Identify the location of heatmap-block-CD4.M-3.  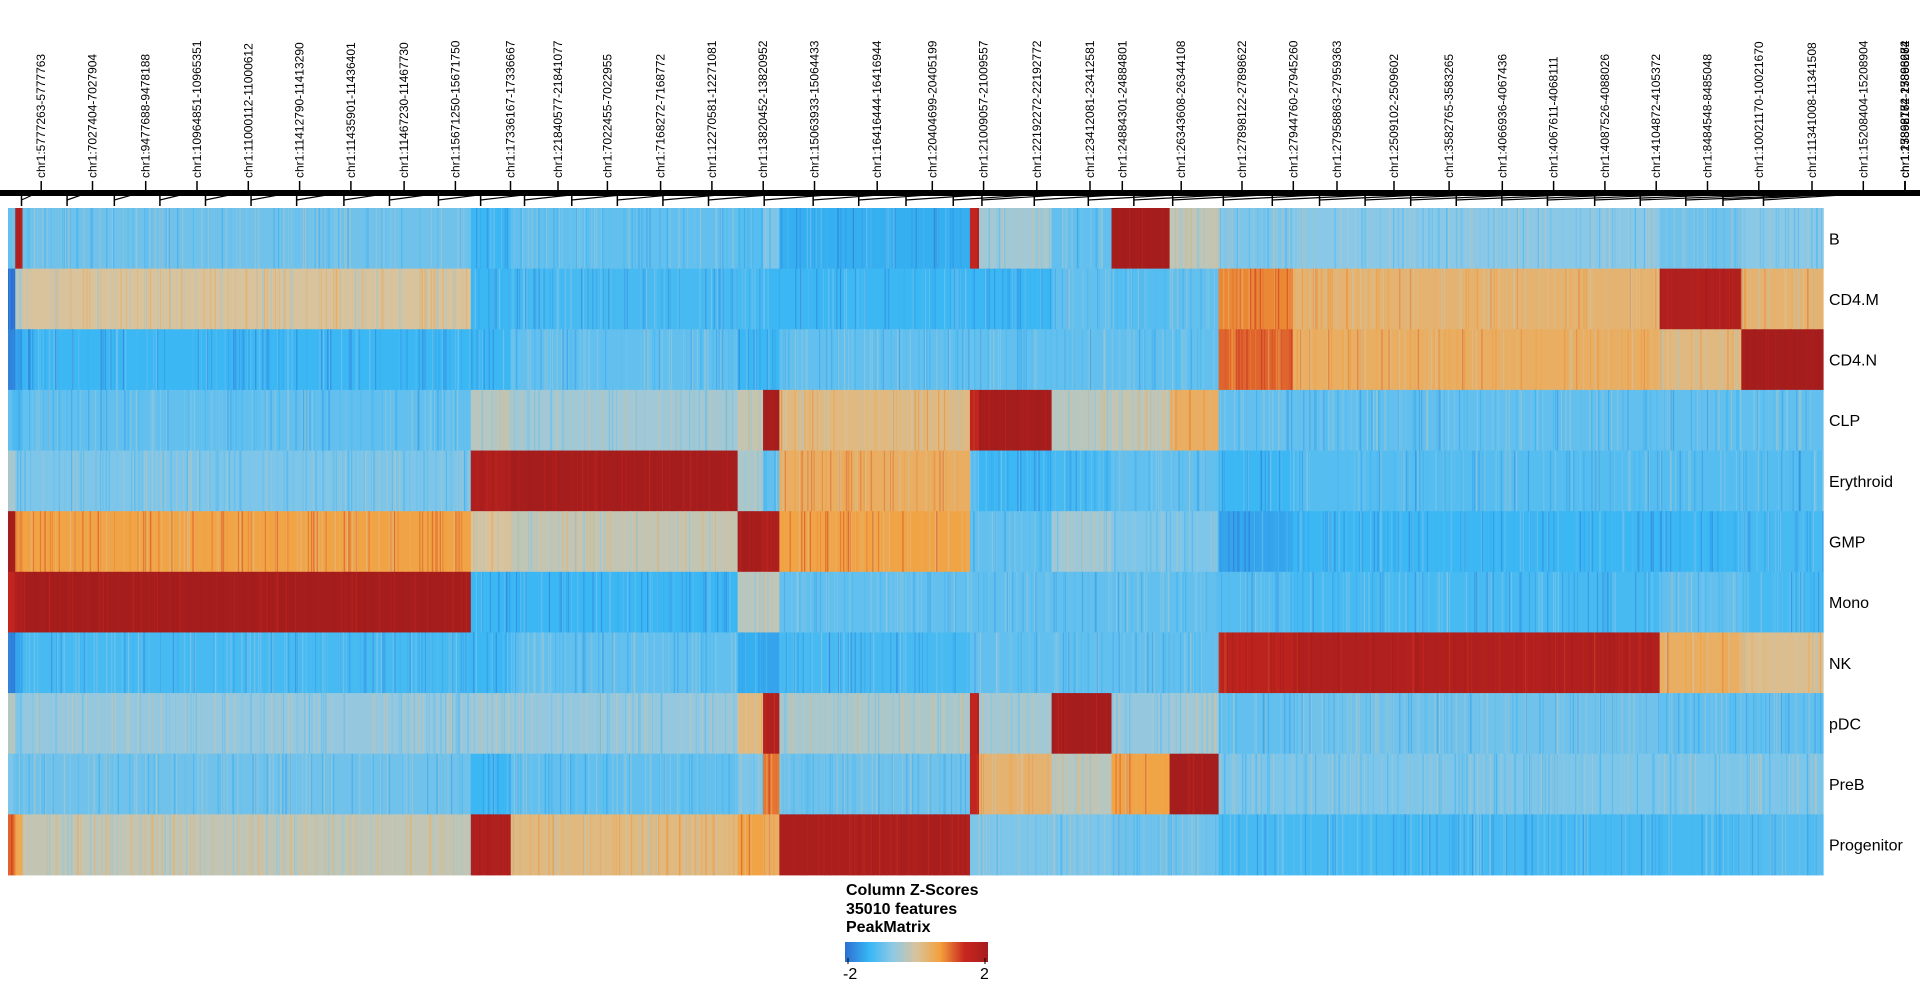
(491, 299).